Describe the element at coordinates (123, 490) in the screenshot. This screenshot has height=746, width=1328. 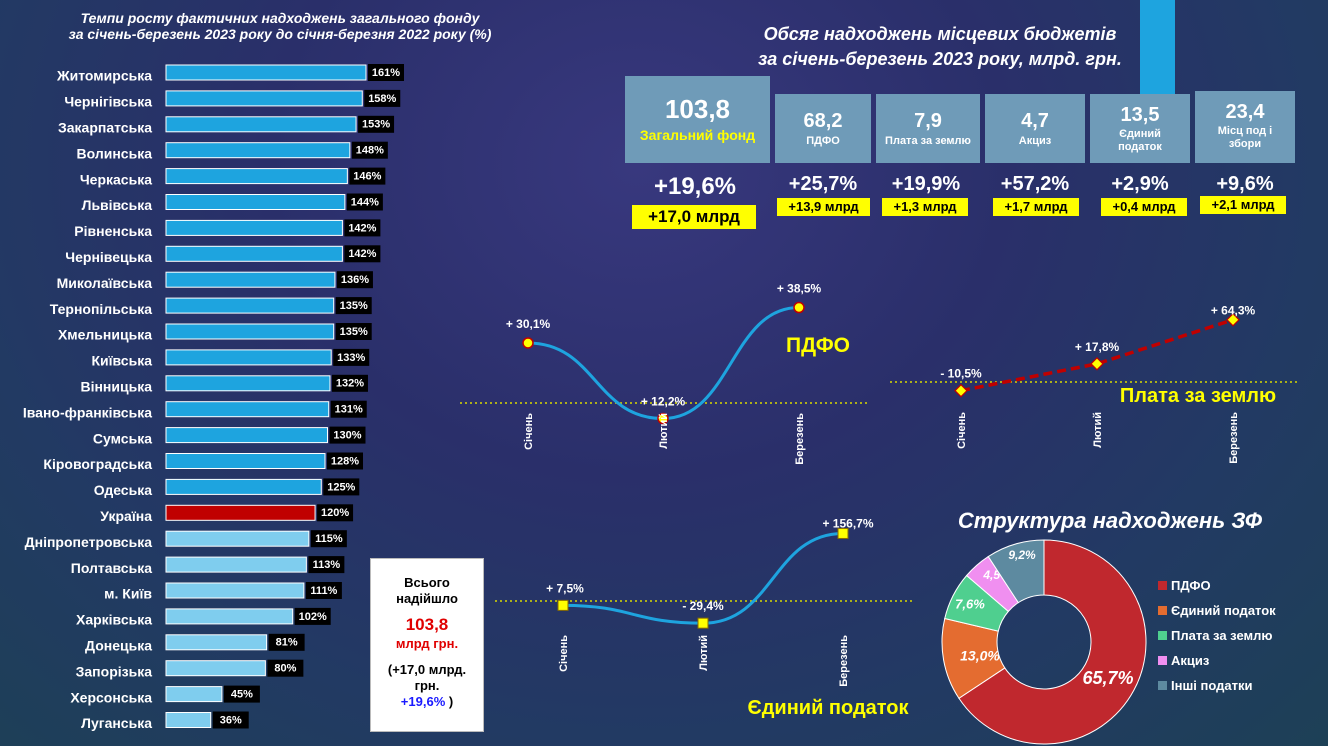
I see `region-label: Одеська` at that location.